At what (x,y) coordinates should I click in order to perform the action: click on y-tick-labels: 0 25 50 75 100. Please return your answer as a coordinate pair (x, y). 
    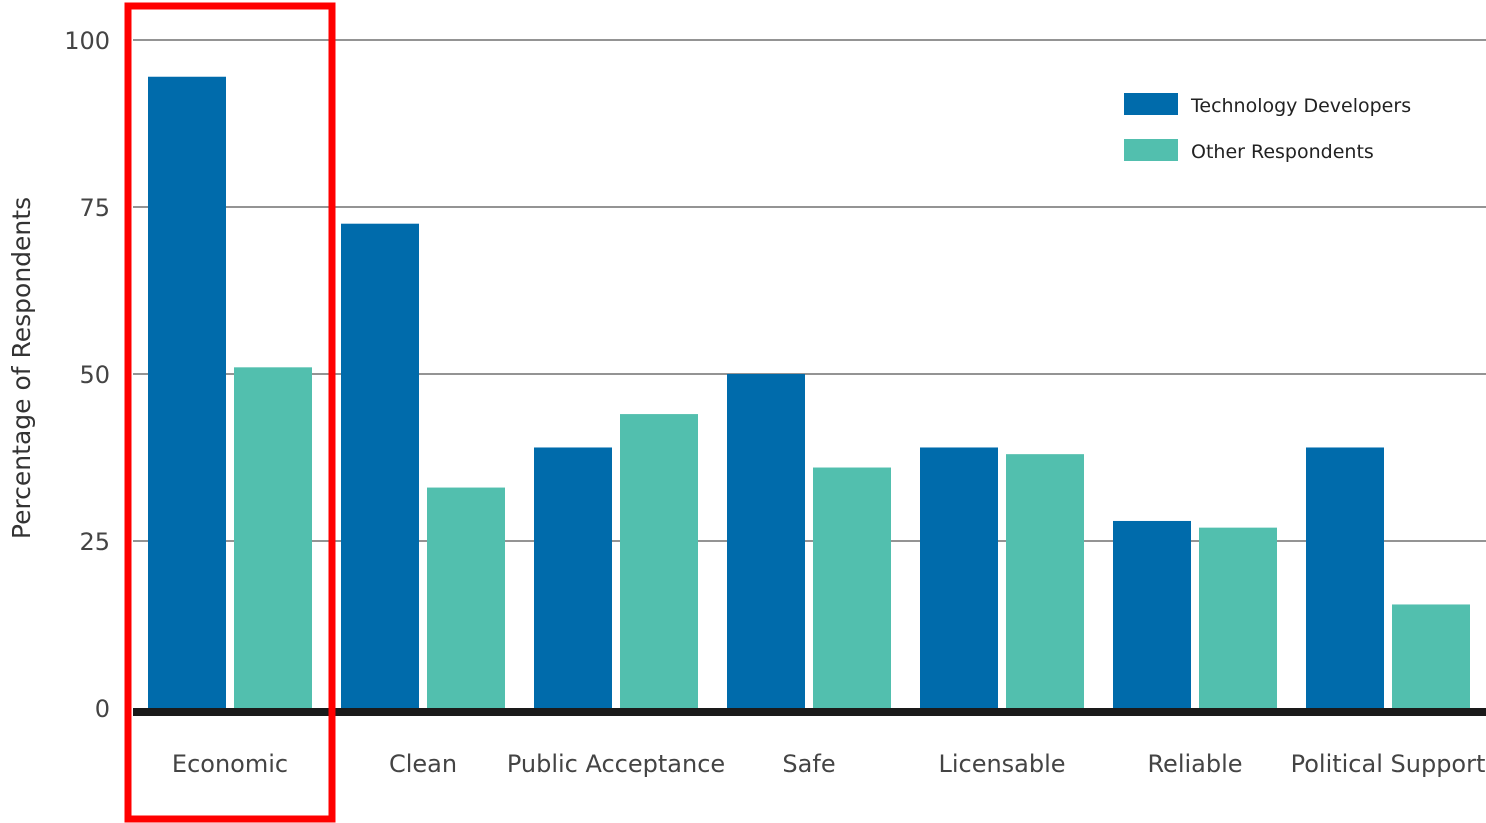
    Looking at the image, I should click on (87, 375).